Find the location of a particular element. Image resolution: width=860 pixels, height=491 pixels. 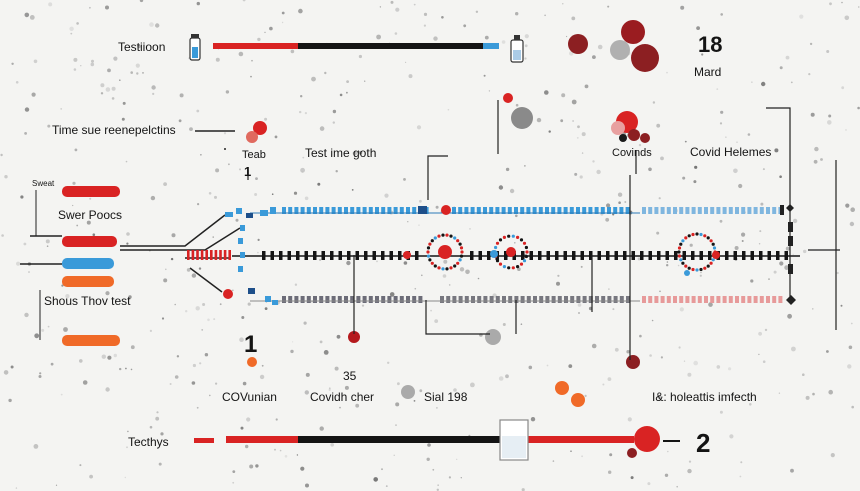

label-one-top: 1 is located at coordinates (247, 171).